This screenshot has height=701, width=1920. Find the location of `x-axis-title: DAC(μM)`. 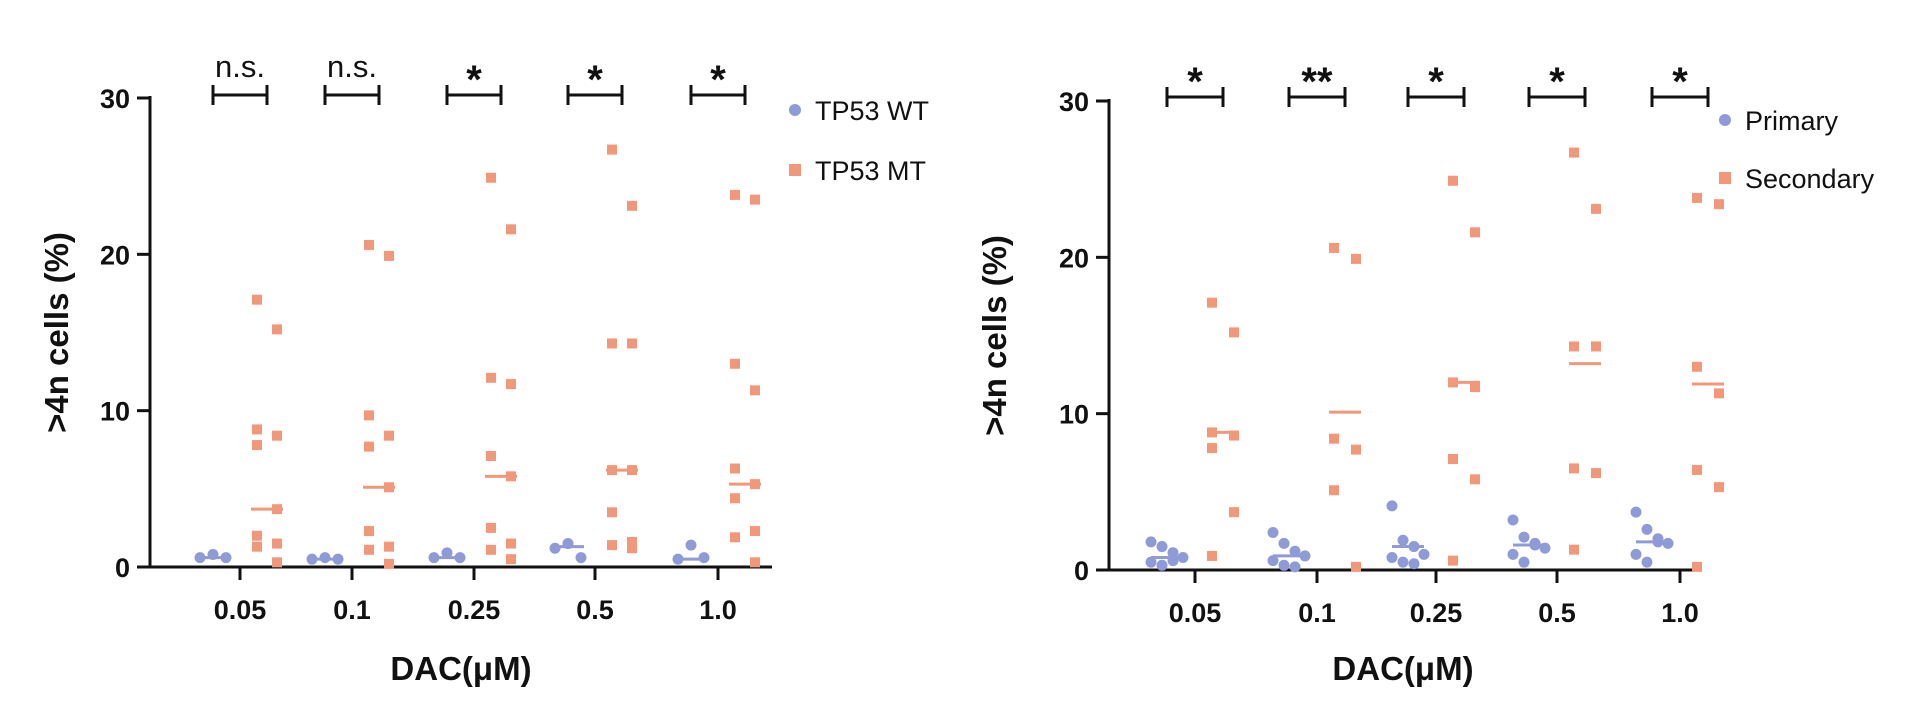

x-axis-title: DAC(μM) is located at coordinates (460, 668).